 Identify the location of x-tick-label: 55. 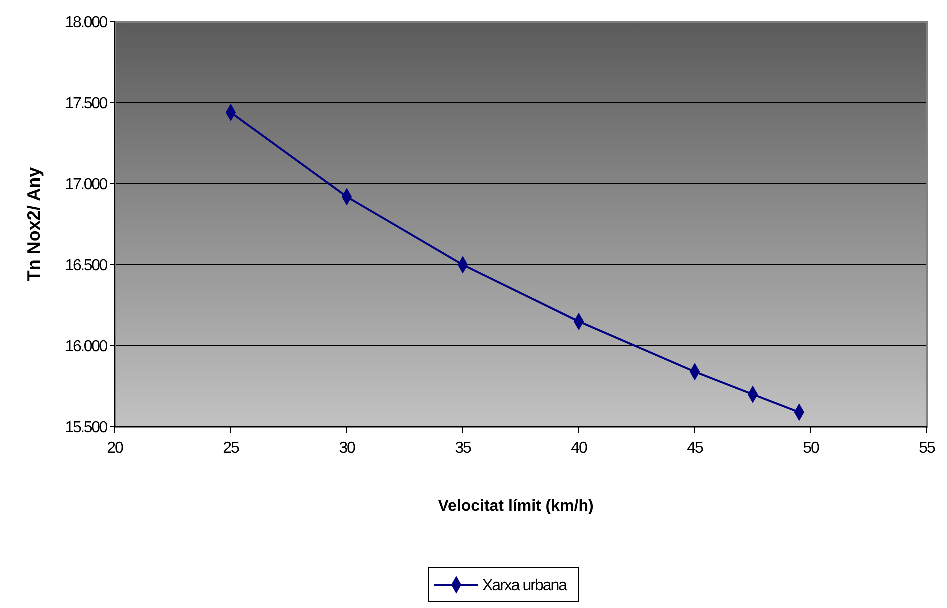
(927, 448).